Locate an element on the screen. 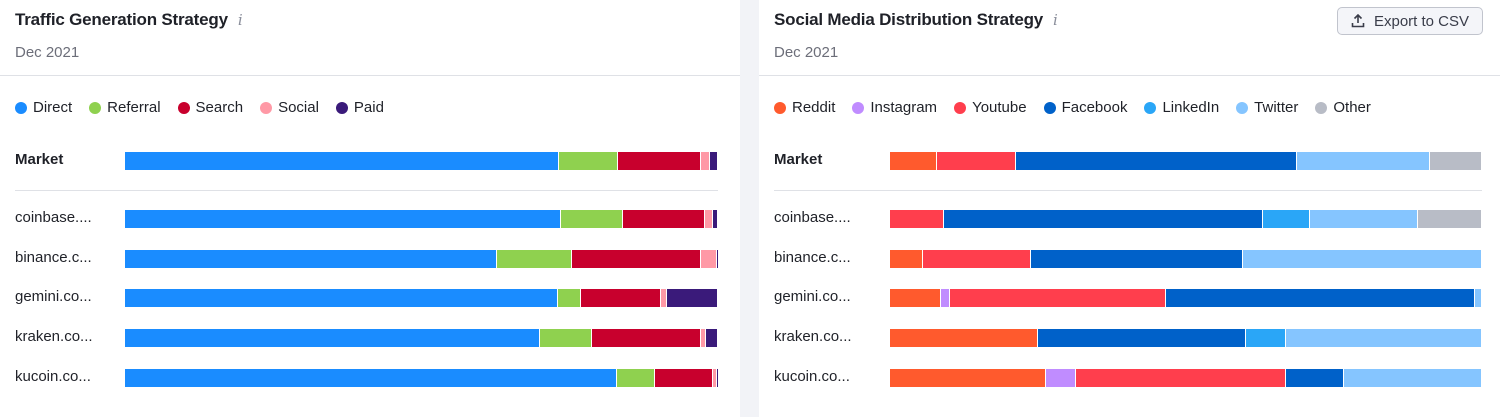 The width and height of the screenshot is (1500, 417). export-to-csv-button: Export to CSV is located at coordinates (1410, 21).